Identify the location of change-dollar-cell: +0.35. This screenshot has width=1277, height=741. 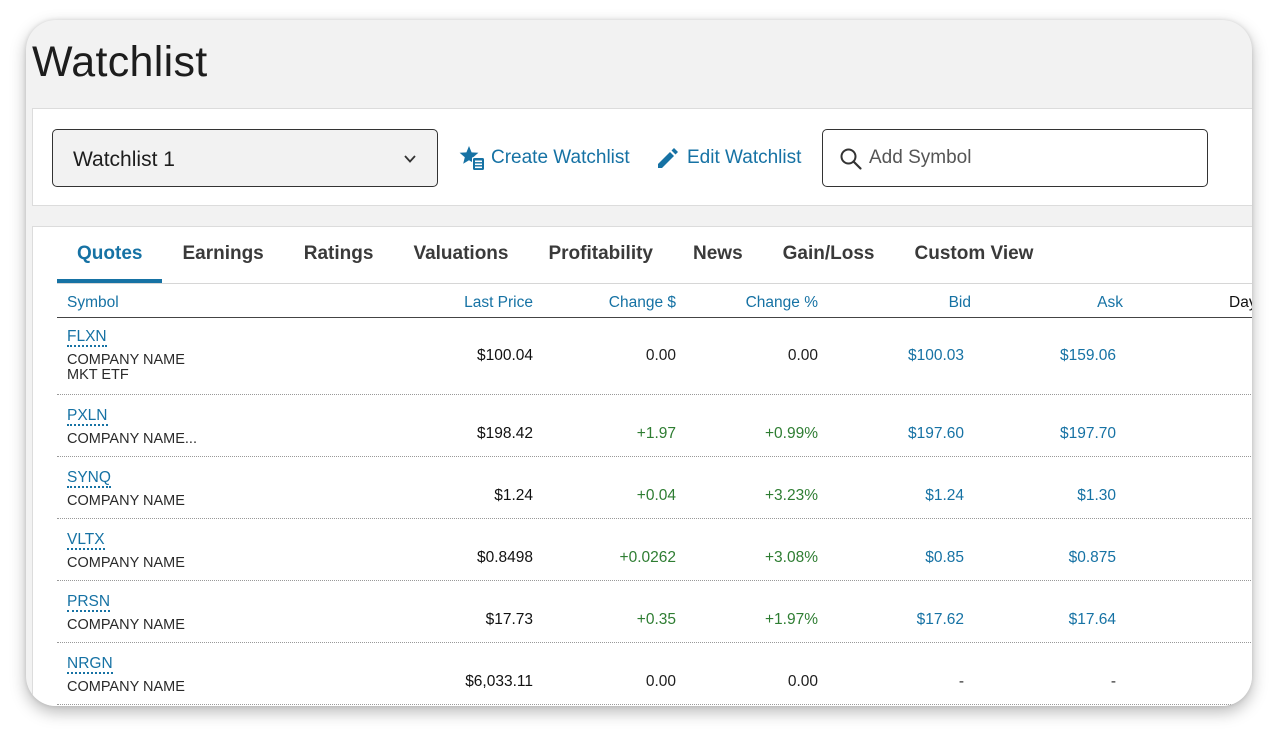
(656, 619).